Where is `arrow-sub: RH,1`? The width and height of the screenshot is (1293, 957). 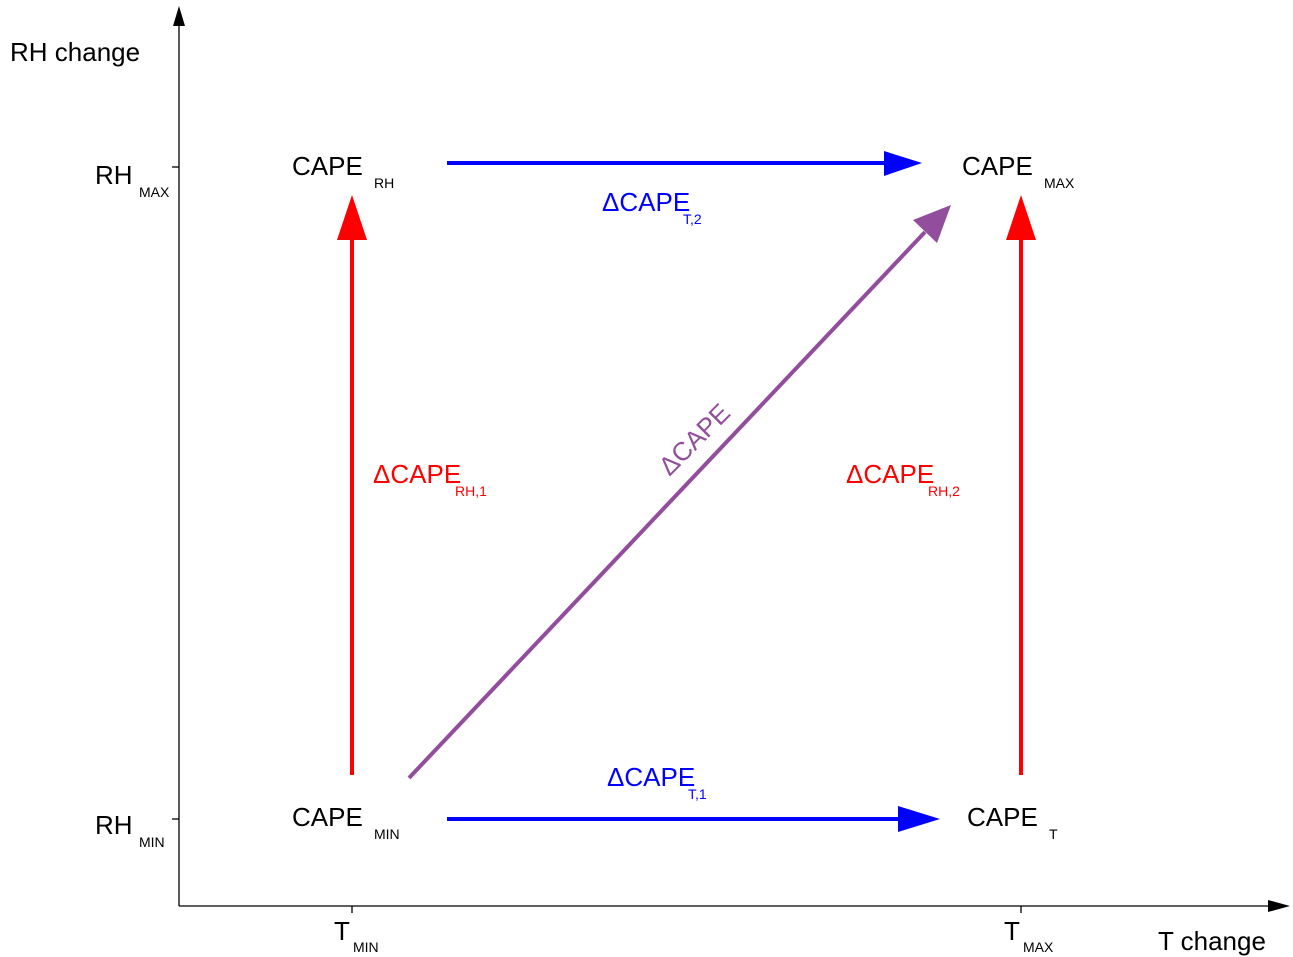
arrow-sub: RH,1 is located at coordinates (471, 491).